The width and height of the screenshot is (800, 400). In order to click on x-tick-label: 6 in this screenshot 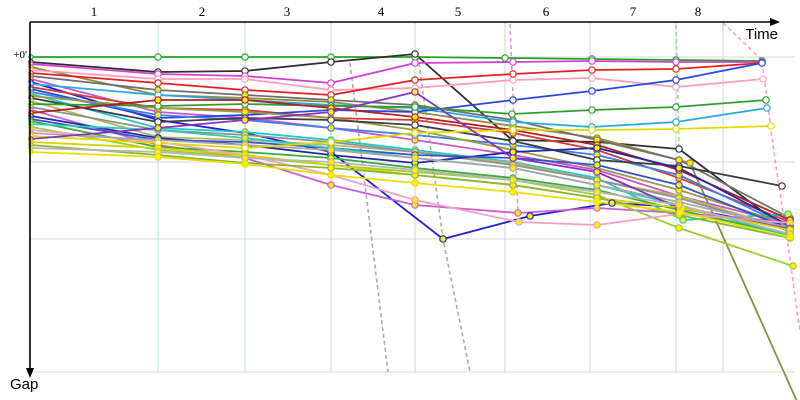, I will do `click(546, 11)`.